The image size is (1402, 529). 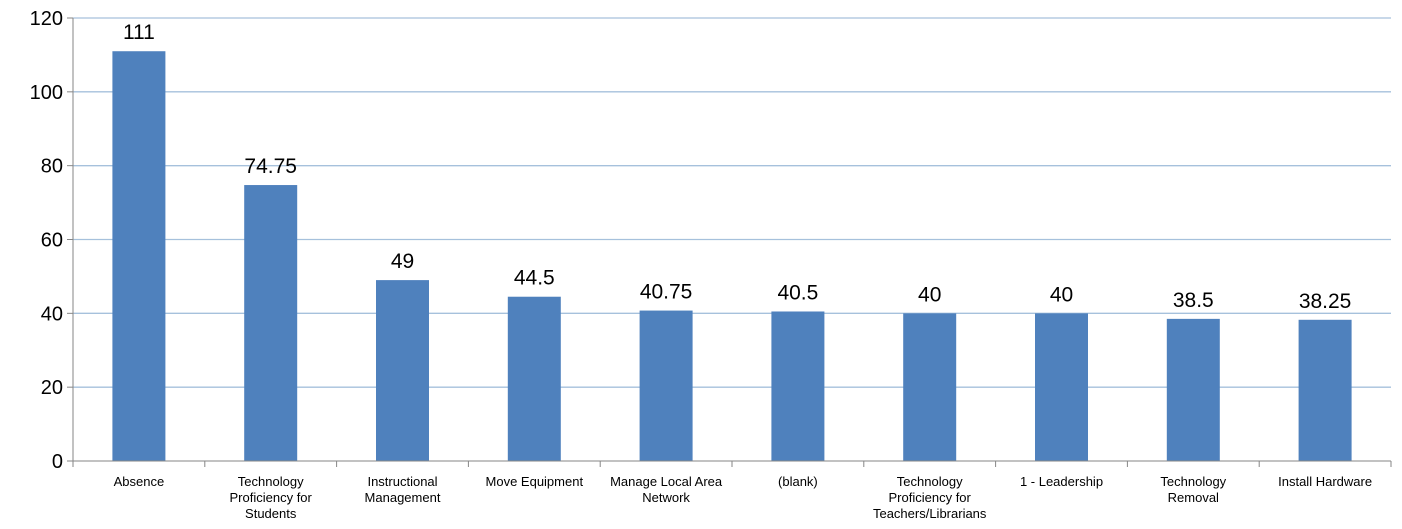 What do you see at coordinates (46, 19) in the screenshot?
I see `y-tick-label: 120` at bounding box center [46, 19].